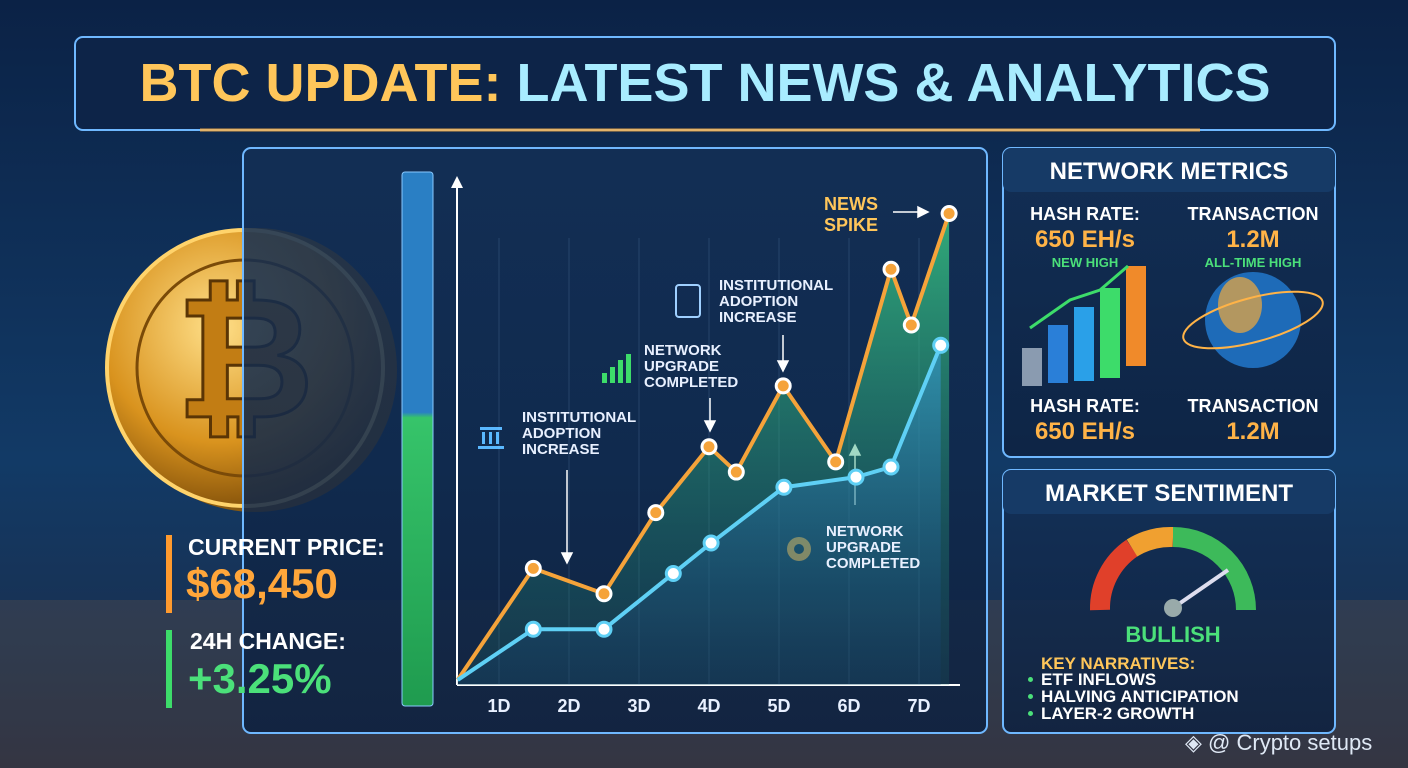  What do you see at coordinates (851, 214) in the screenshot?
I see `annotation: NEWS SPIKE` at bounding box center [851, 214].